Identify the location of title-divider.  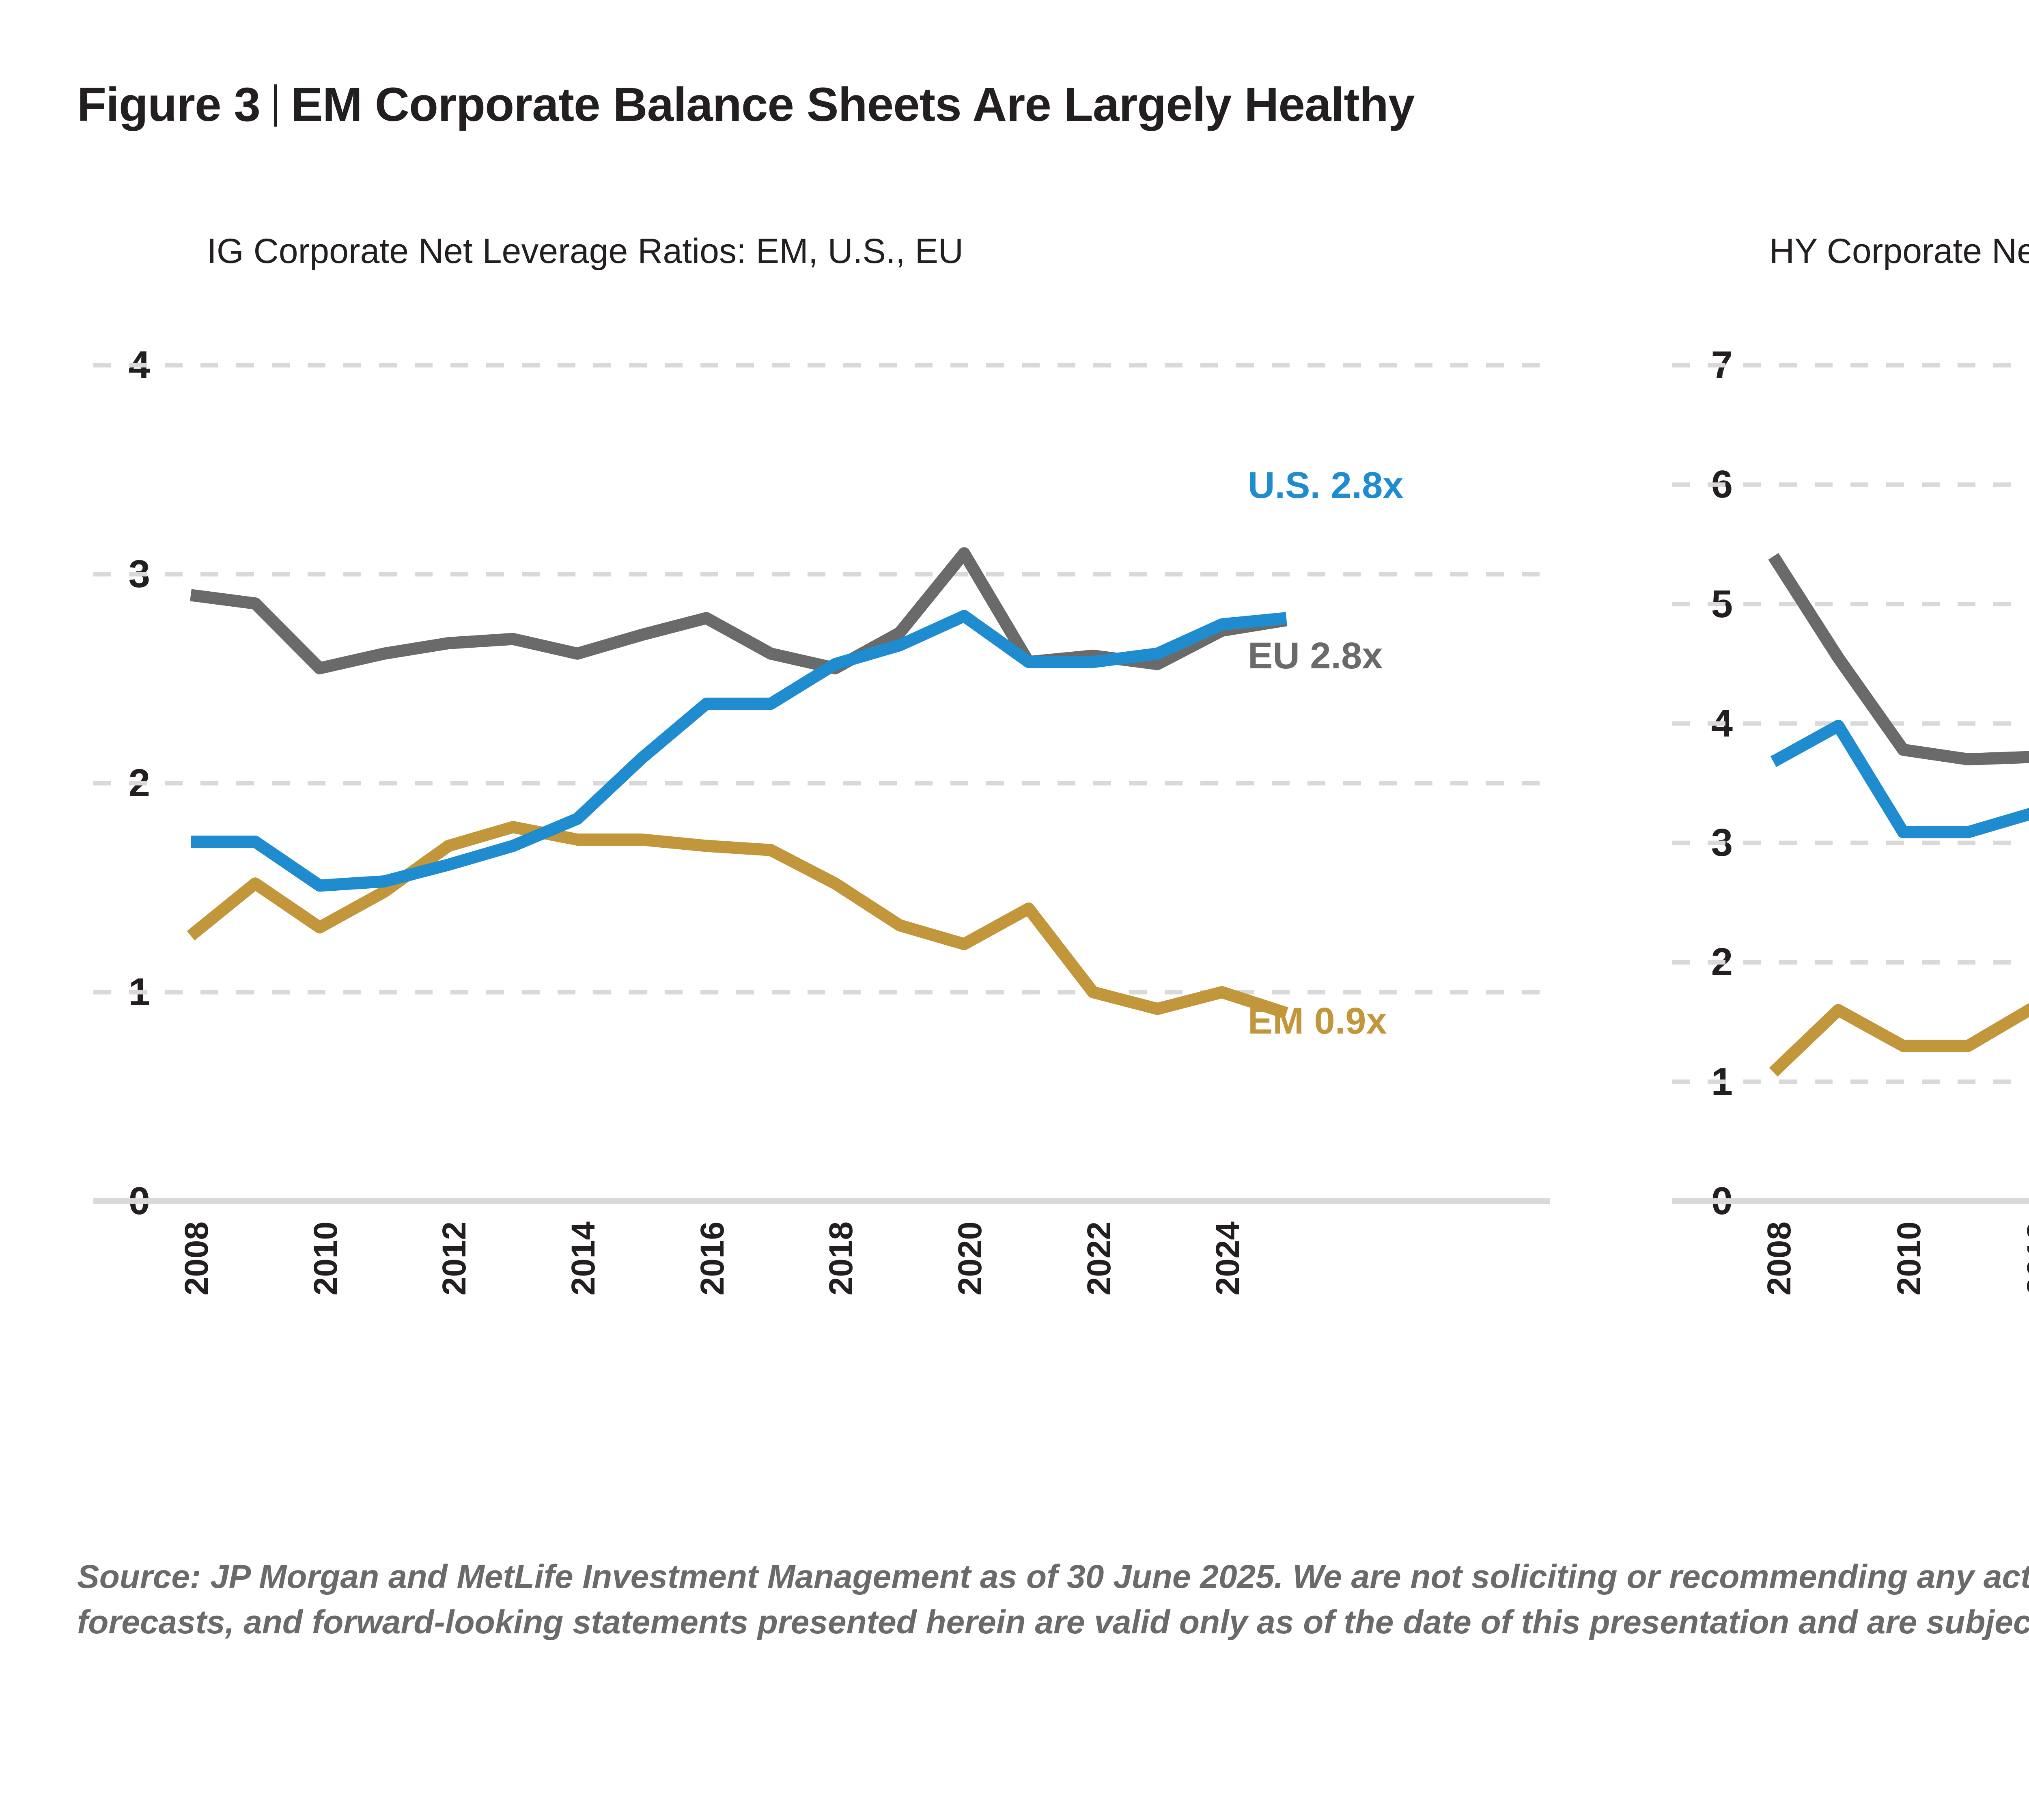
(275, 106).